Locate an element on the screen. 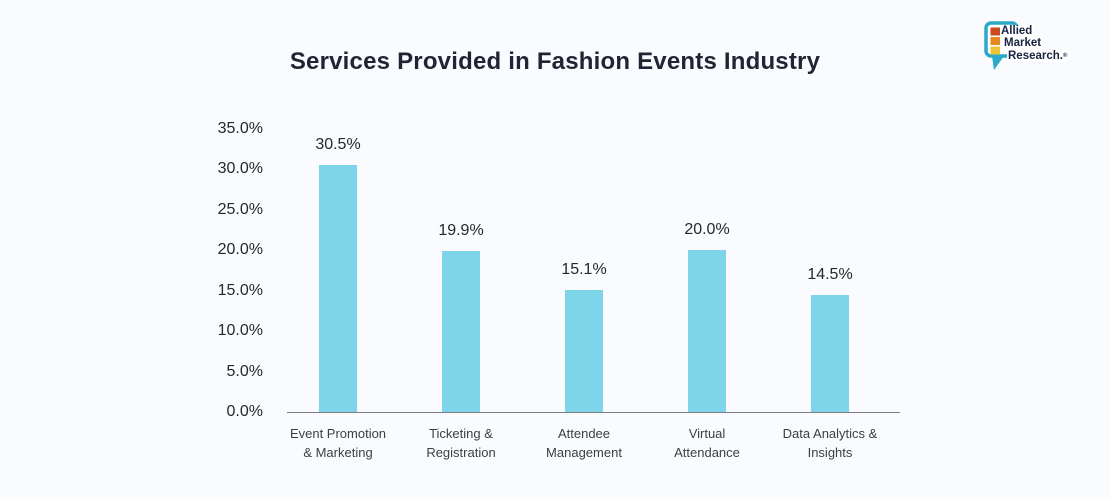 The width and height of the screenshot is (1110, 499). y-tick-label: 0.0% is located at coordinates (244, 411).